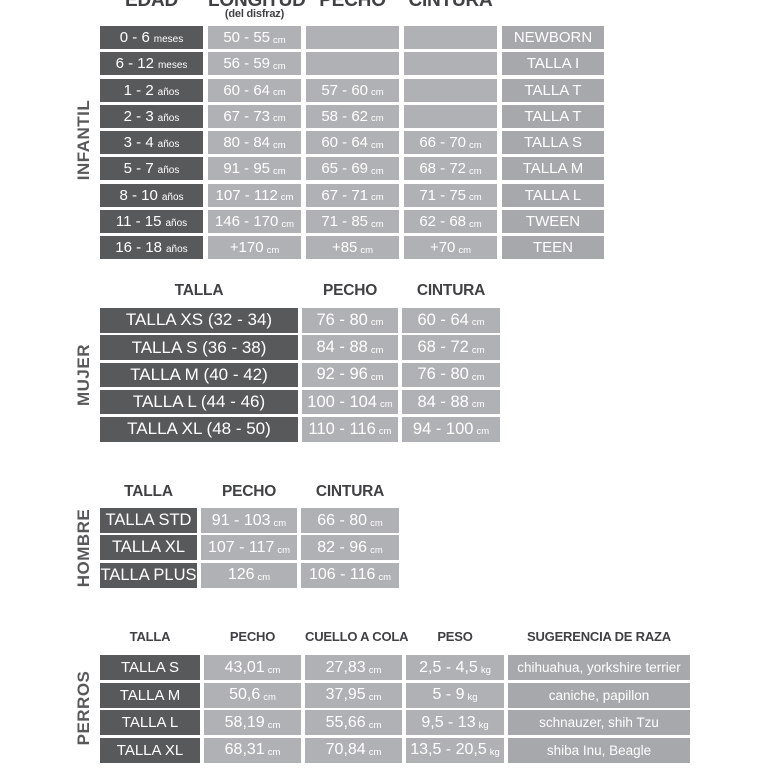 The height and width of the screenshot is (770, 770). I want to click on cell-value: 82 - 96, so click(342, 547).